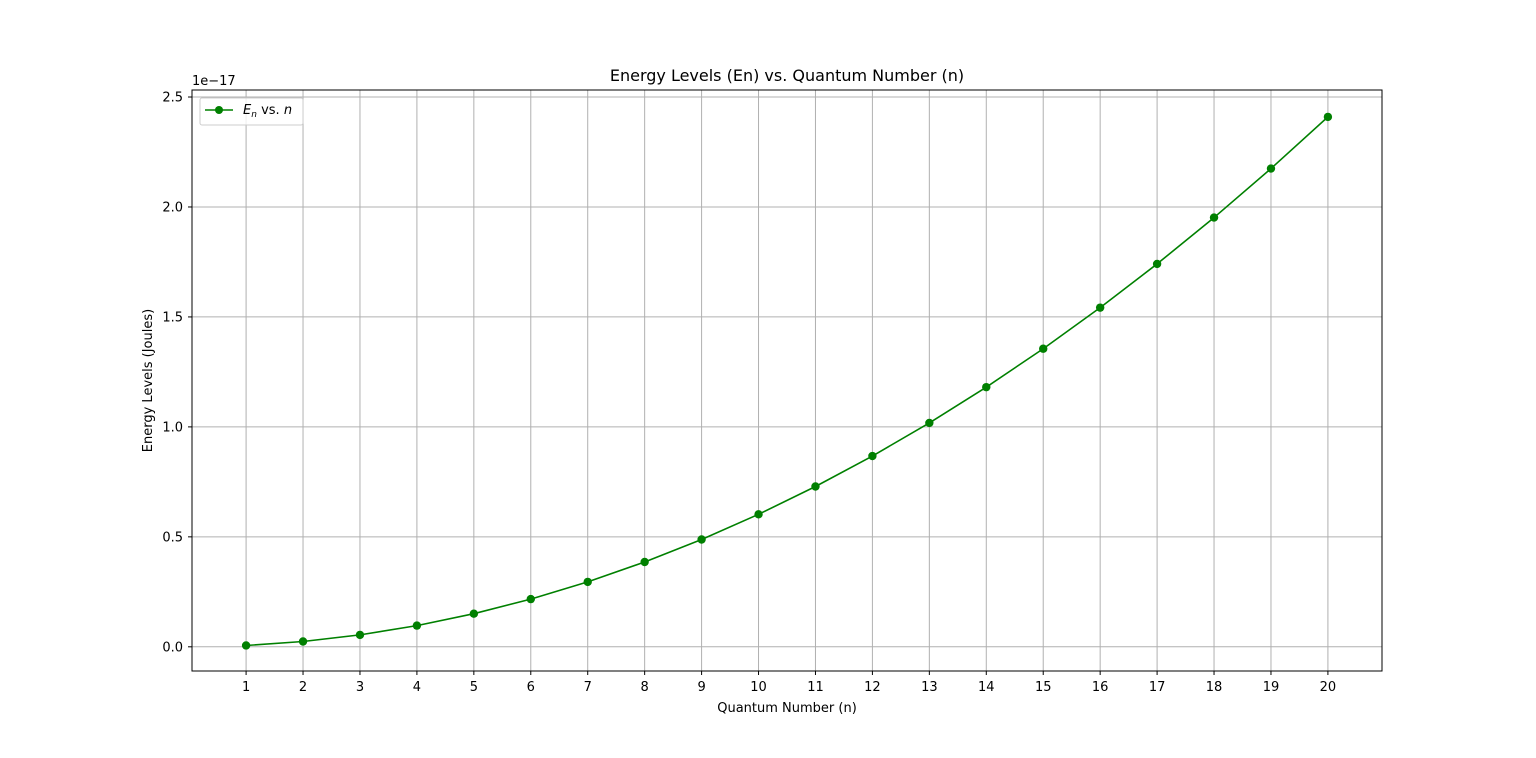 The width and height of the screenshot is (1536, 758). I want to click on x-tick-label: 14, so click(986, 687).